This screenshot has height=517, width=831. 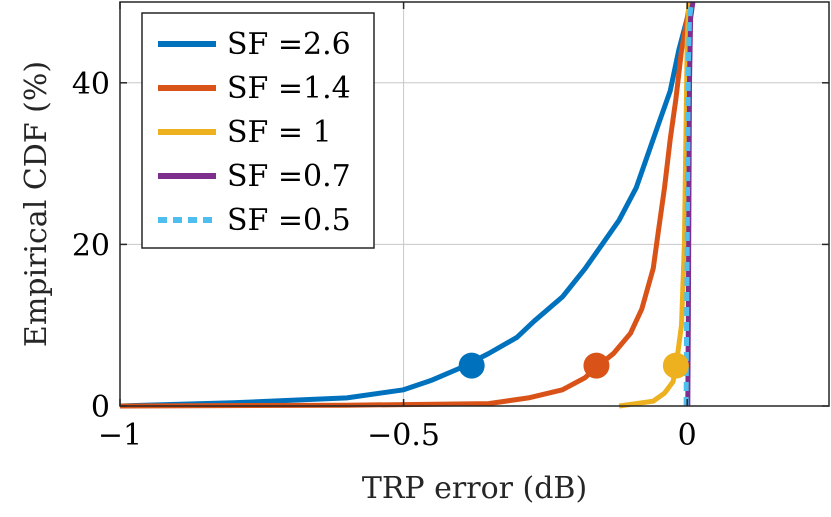 What do you see at coordinates (289, 44) in the screenshot?
I see `legend-label: SF =2.6` at bounding box center [289, 44].